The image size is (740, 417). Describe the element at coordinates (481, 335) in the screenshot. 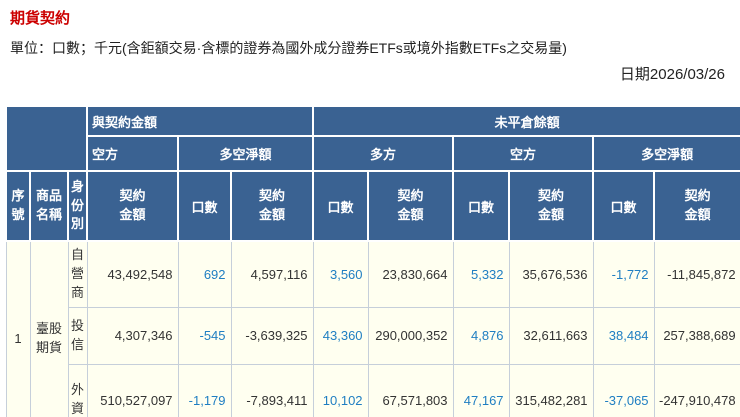

I see `qty-cell: 4,876` at that location.